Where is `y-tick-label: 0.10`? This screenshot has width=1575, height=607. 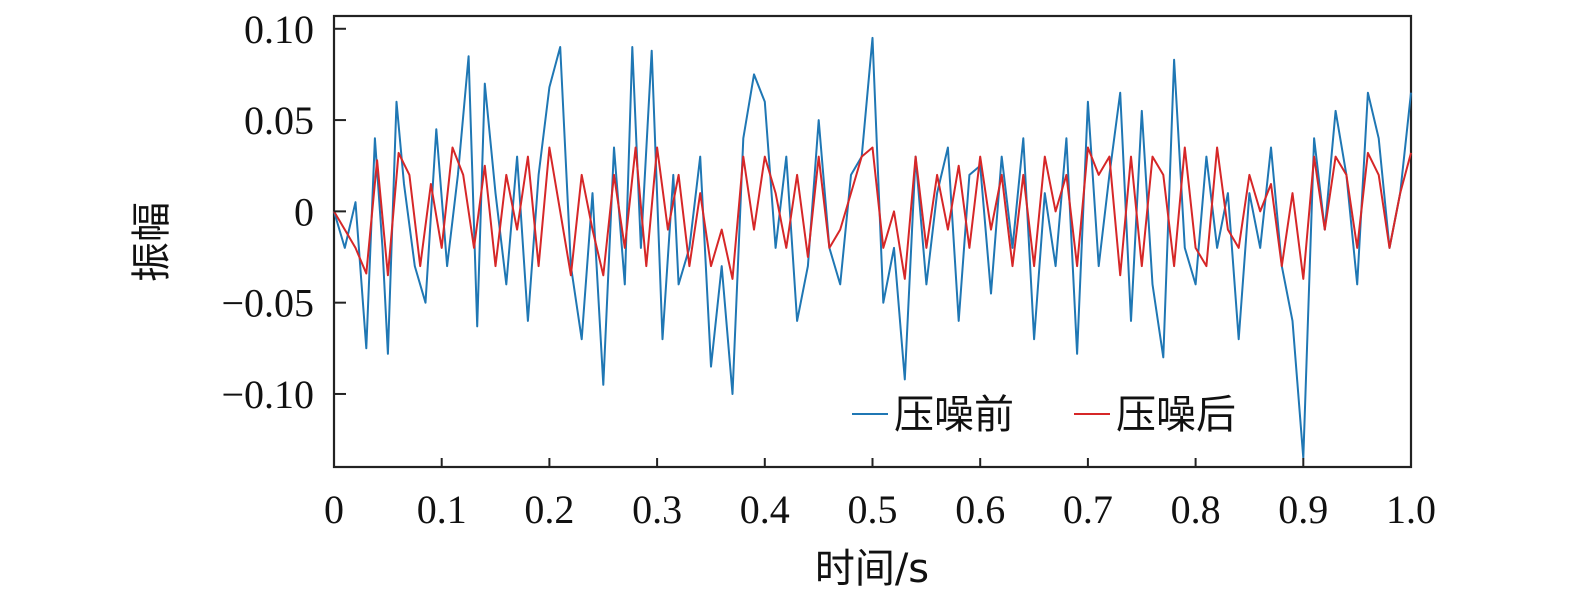 y-tick-label: 0.10 is located at coordinates (279, 29).